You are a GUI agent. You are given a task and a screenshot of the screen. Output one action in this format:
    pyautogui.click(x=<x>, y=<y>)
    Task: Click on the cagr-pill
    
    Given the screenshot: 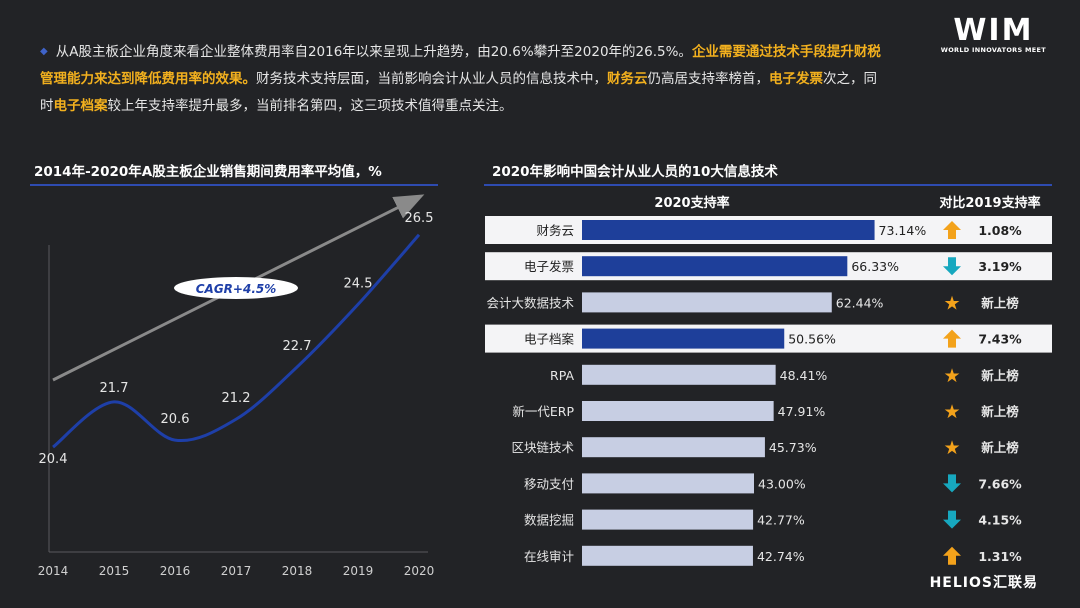 What is the action you would take?
    pyautogui.click(x=236, y=288)
    